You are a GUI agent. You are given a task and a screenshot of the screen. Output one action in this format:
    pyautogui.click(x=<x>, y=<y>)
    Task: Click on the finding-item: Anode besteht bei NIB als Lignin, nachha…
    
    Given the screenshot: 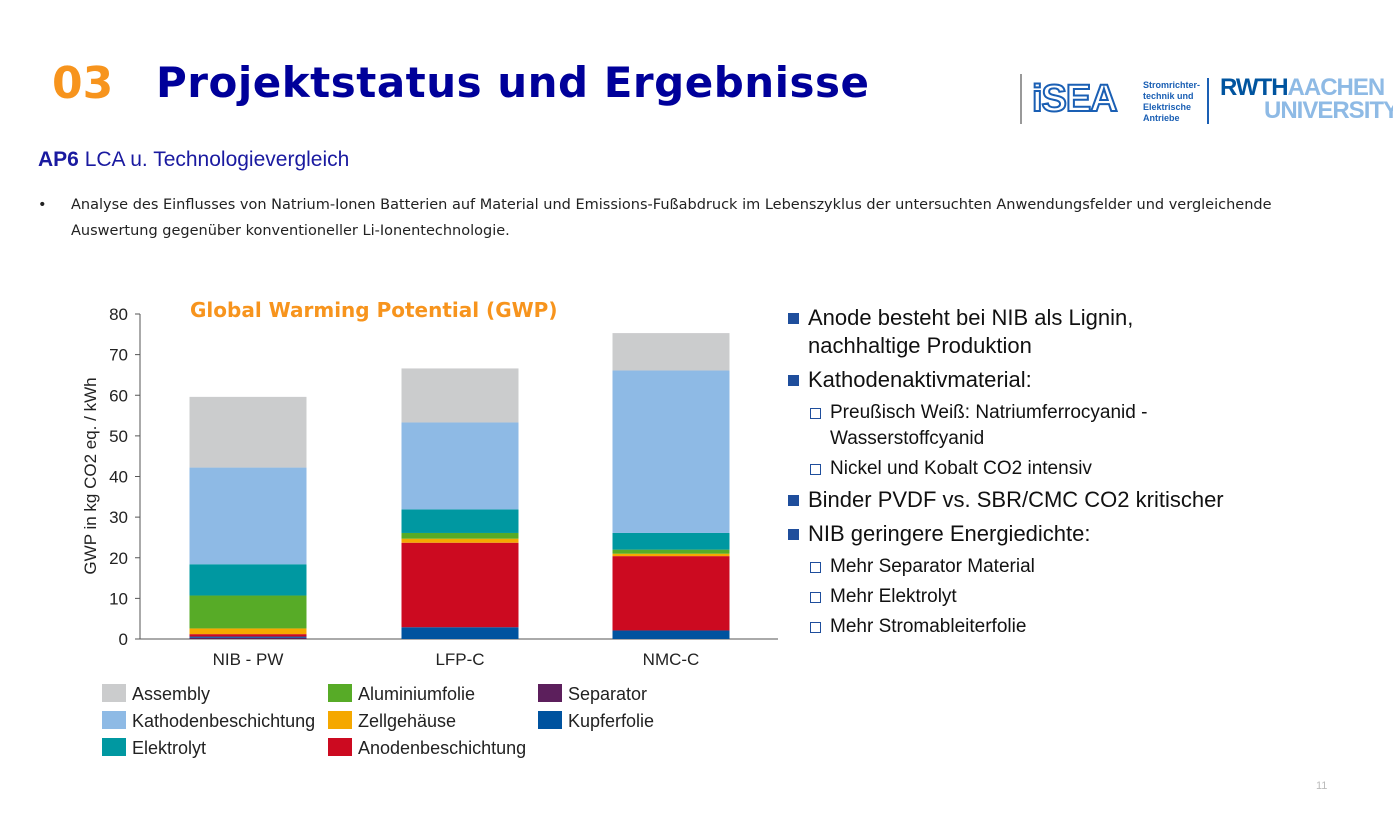 What is the action you would take?
    pyautogui.click(x=998, y=332)
    